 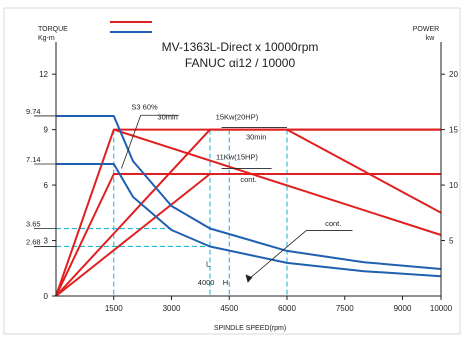 What do you see at coordinates (167, 117) in the screenshot?
I see `annotation-1: 30min` at bounding box center [167, 117].